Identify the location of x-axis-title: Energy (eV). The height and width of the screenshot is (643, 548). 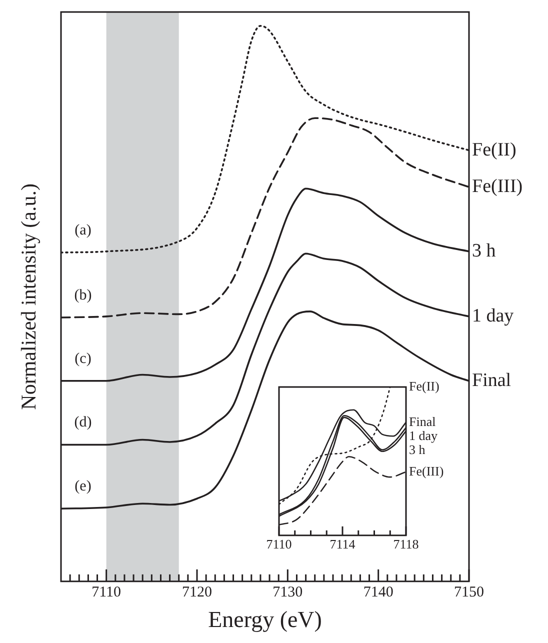
(265, 619).